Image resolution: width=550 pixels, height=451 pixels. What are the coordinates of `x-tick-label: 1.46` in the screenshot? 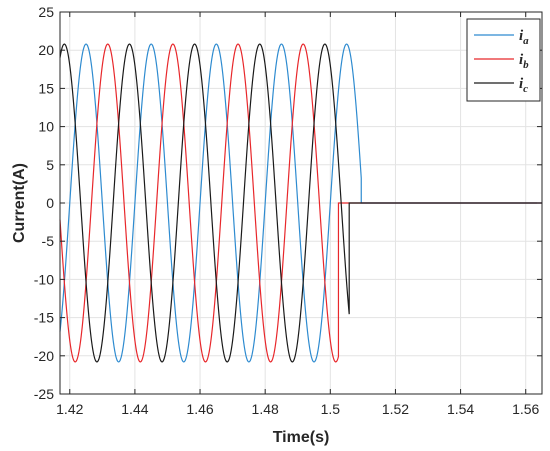 It's located at (199, 409).